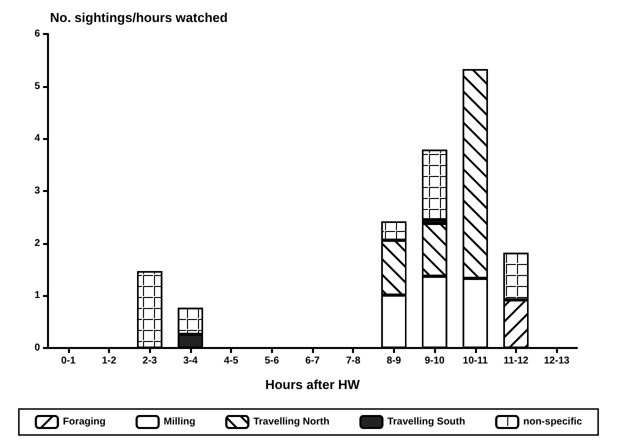 The height and width of the screenshot is (443, 617). What do you see at coordinates (190, 361) in the screenshot?
I see `x-tick-label: 3-4` at bounding box center [190, 361].